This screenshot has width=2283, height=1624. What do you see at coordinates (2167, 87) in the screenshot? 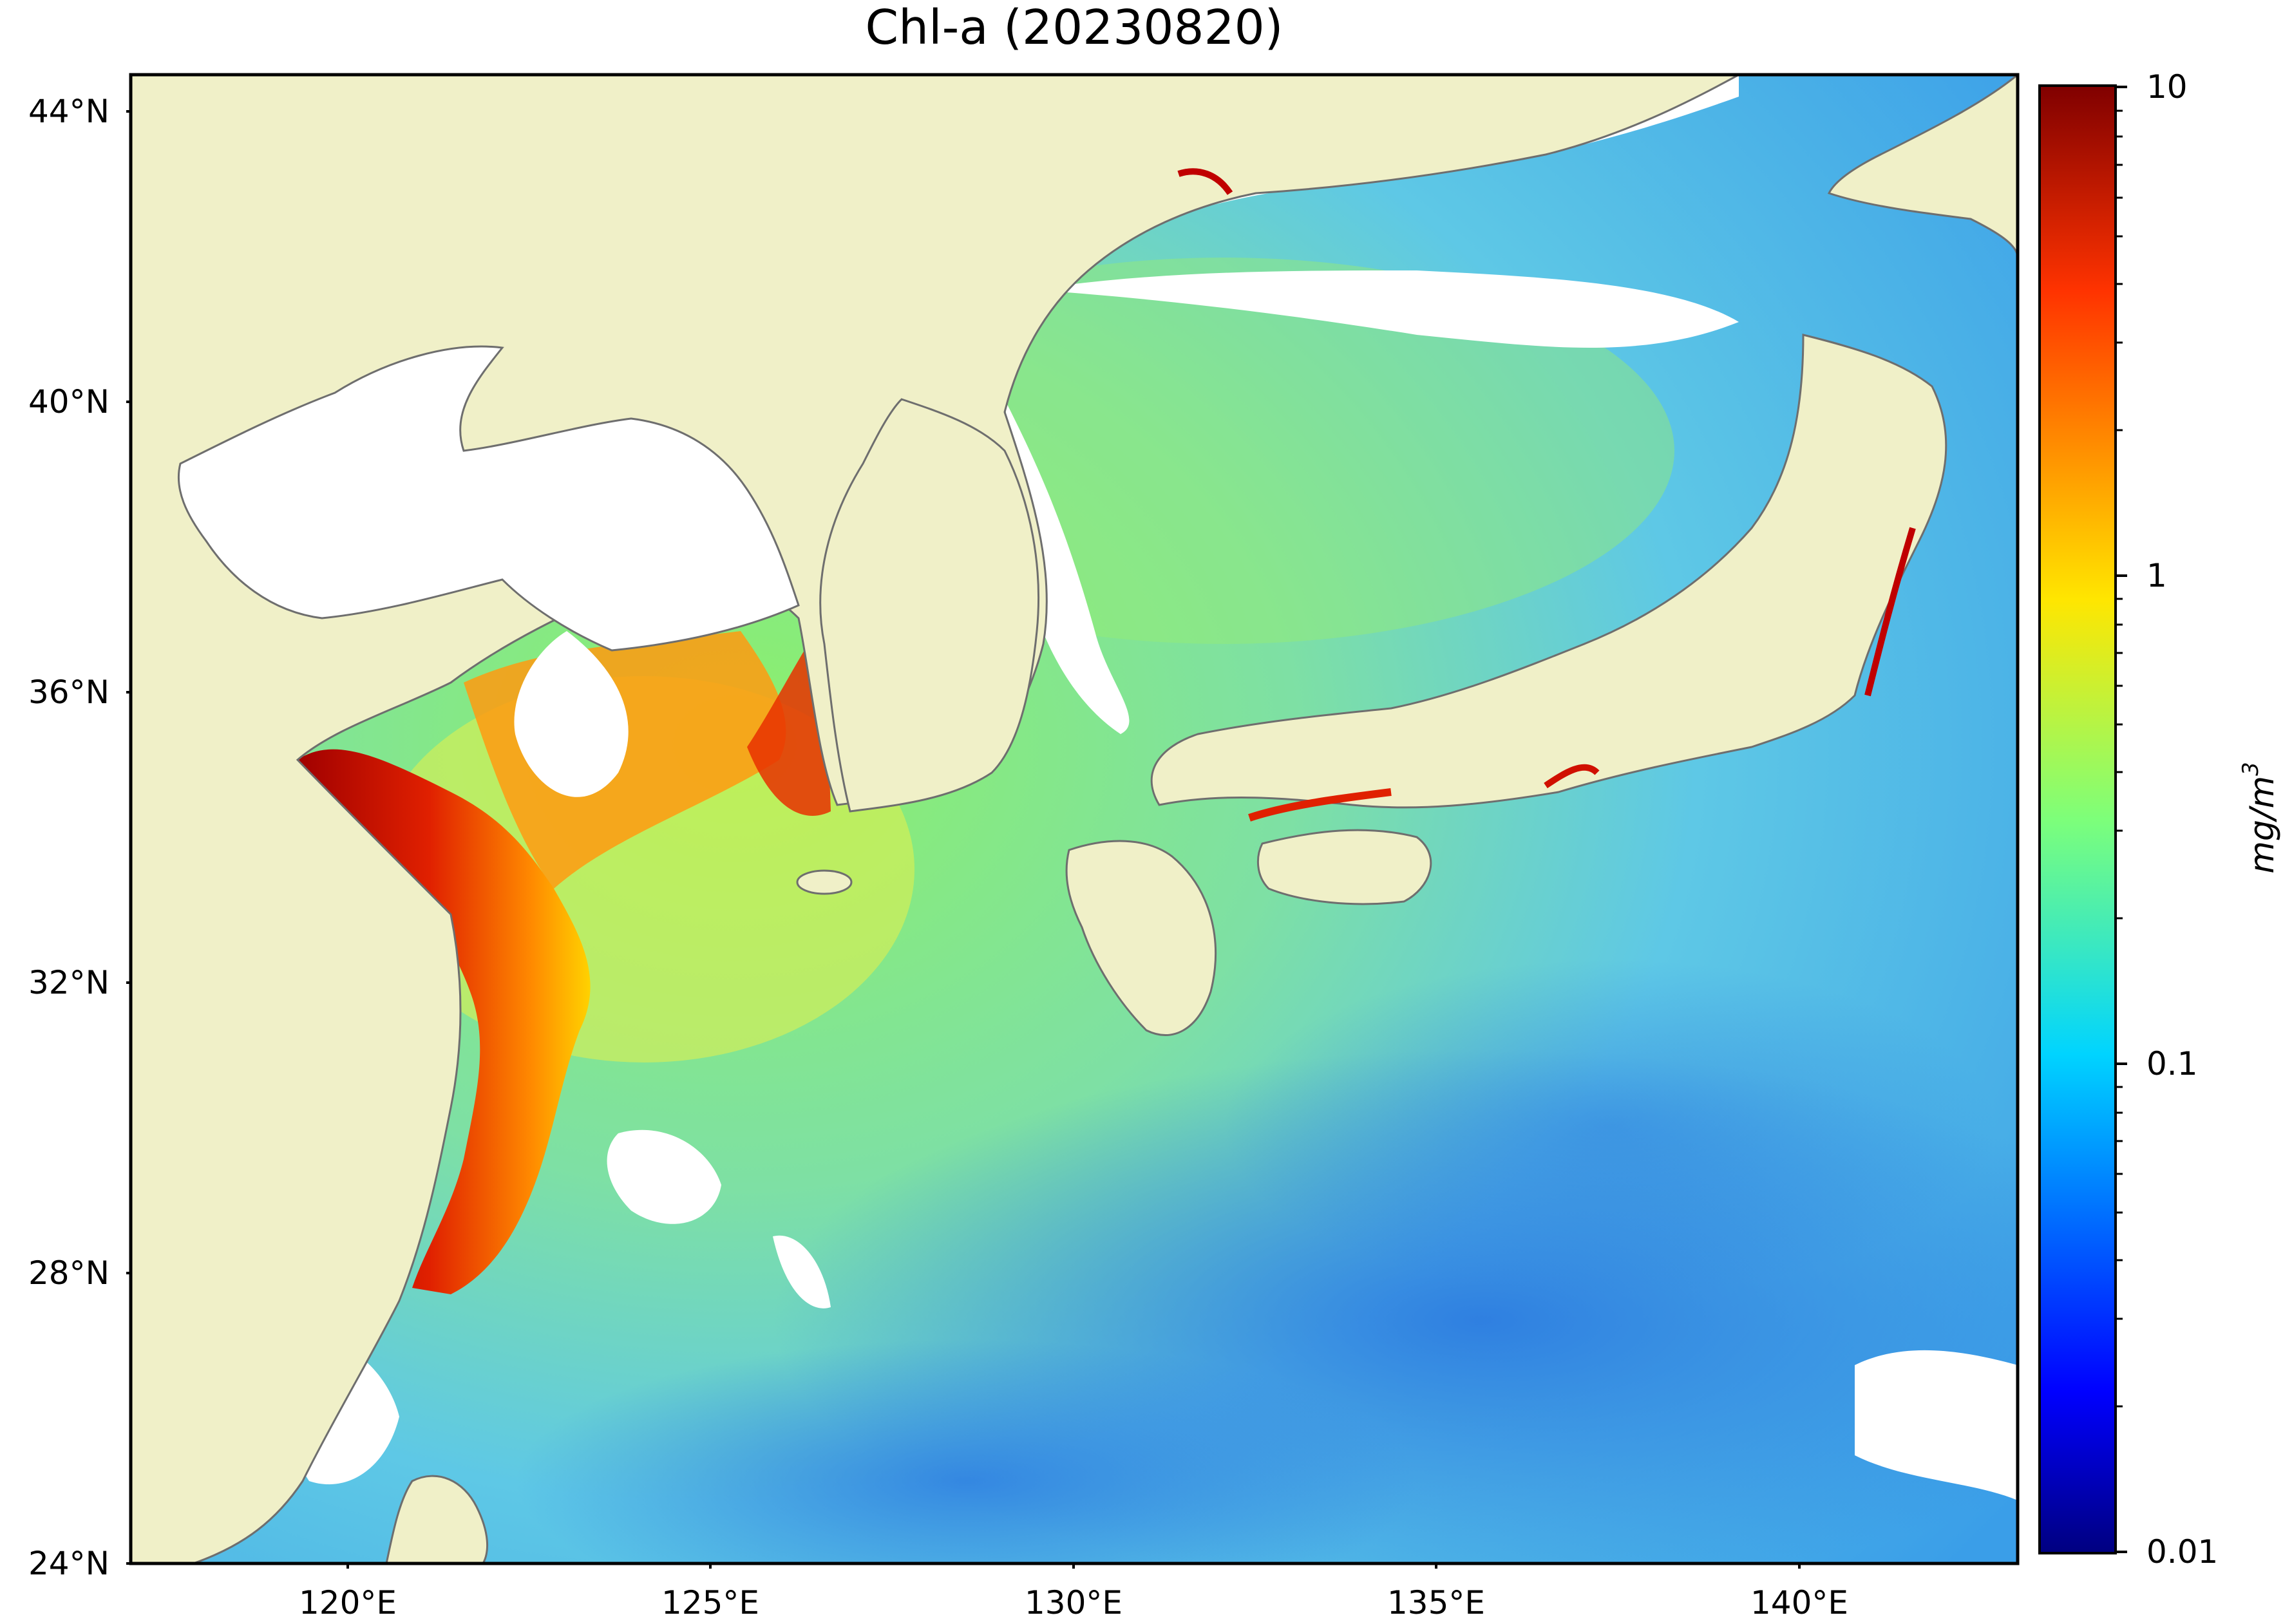
I see `colorbar-tick-label: 10` at bounding box center [2167, 87].